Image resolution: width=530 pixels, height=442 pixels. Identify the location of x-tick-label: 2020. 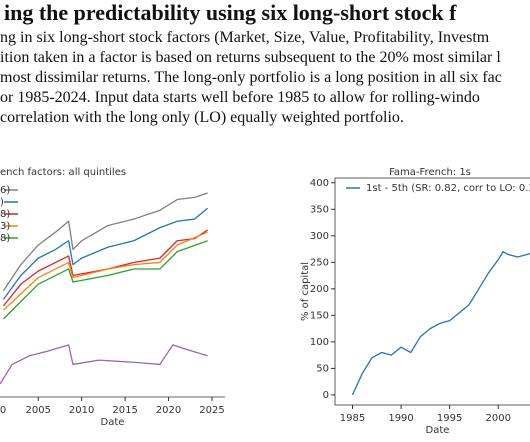
(168, 410).